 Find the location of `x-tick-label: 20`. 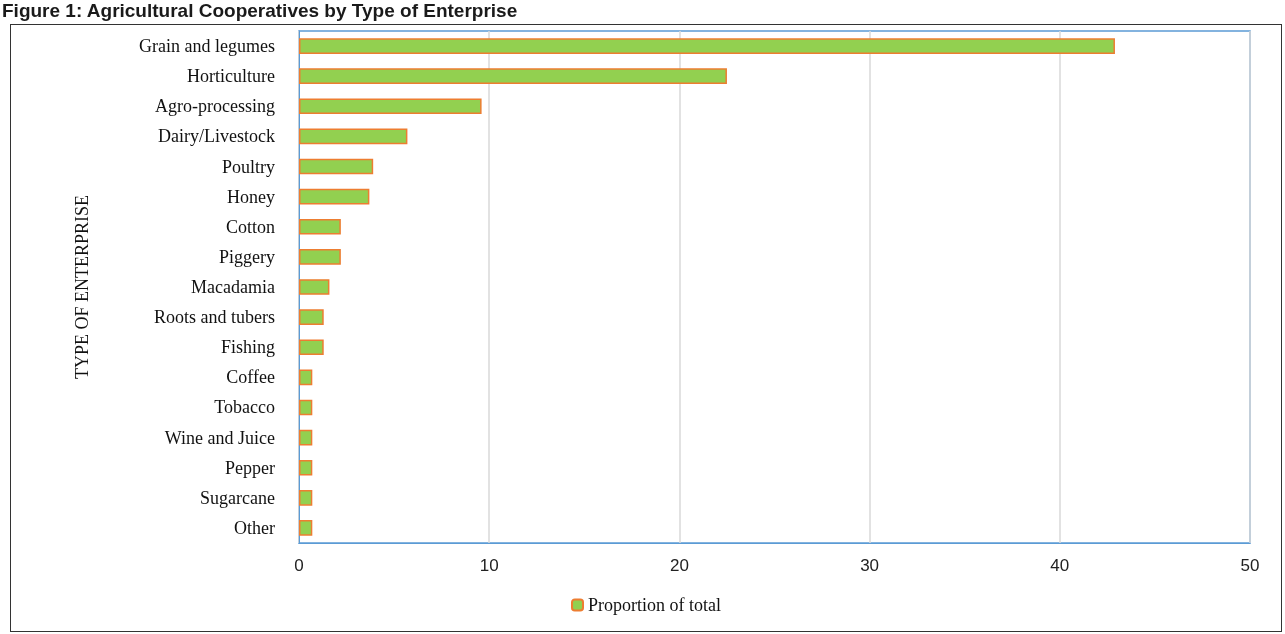

x-tick-label: 20 is located at coordinates (679, 565).